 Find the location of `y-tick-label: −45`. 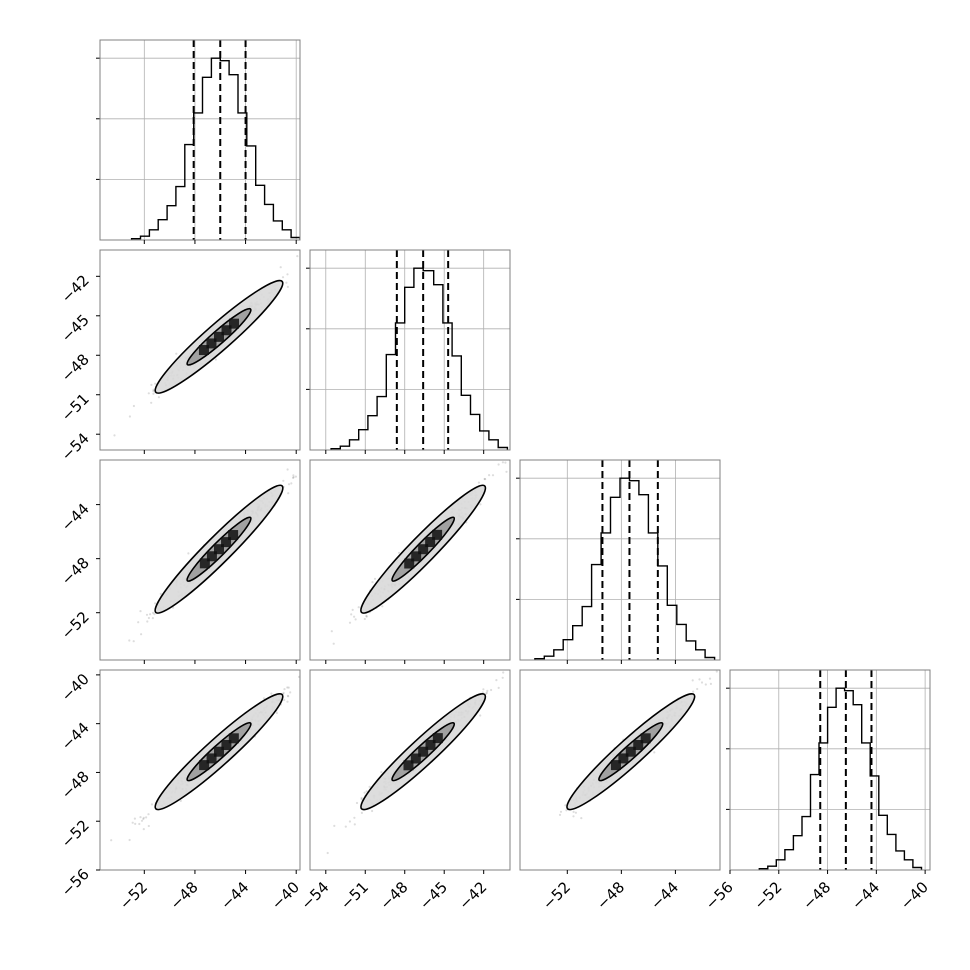

y-tick-label: −45 is located at coordinates (75, 328).